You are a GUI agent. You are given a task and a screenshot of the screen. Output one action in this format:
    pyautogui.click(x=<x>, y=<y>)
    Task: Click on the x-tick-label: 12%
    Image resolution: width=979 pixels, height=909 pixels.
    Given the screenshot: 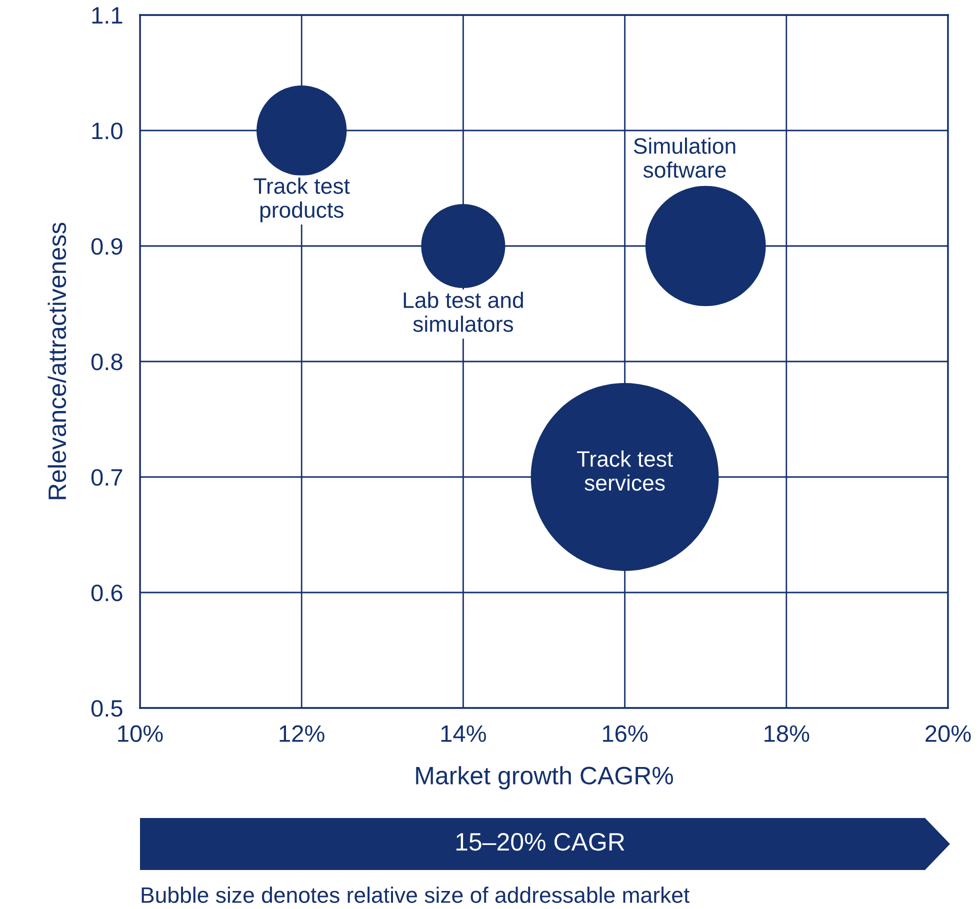 What is the action you would take?
    pyautogui.click(x=302, y=733)
    